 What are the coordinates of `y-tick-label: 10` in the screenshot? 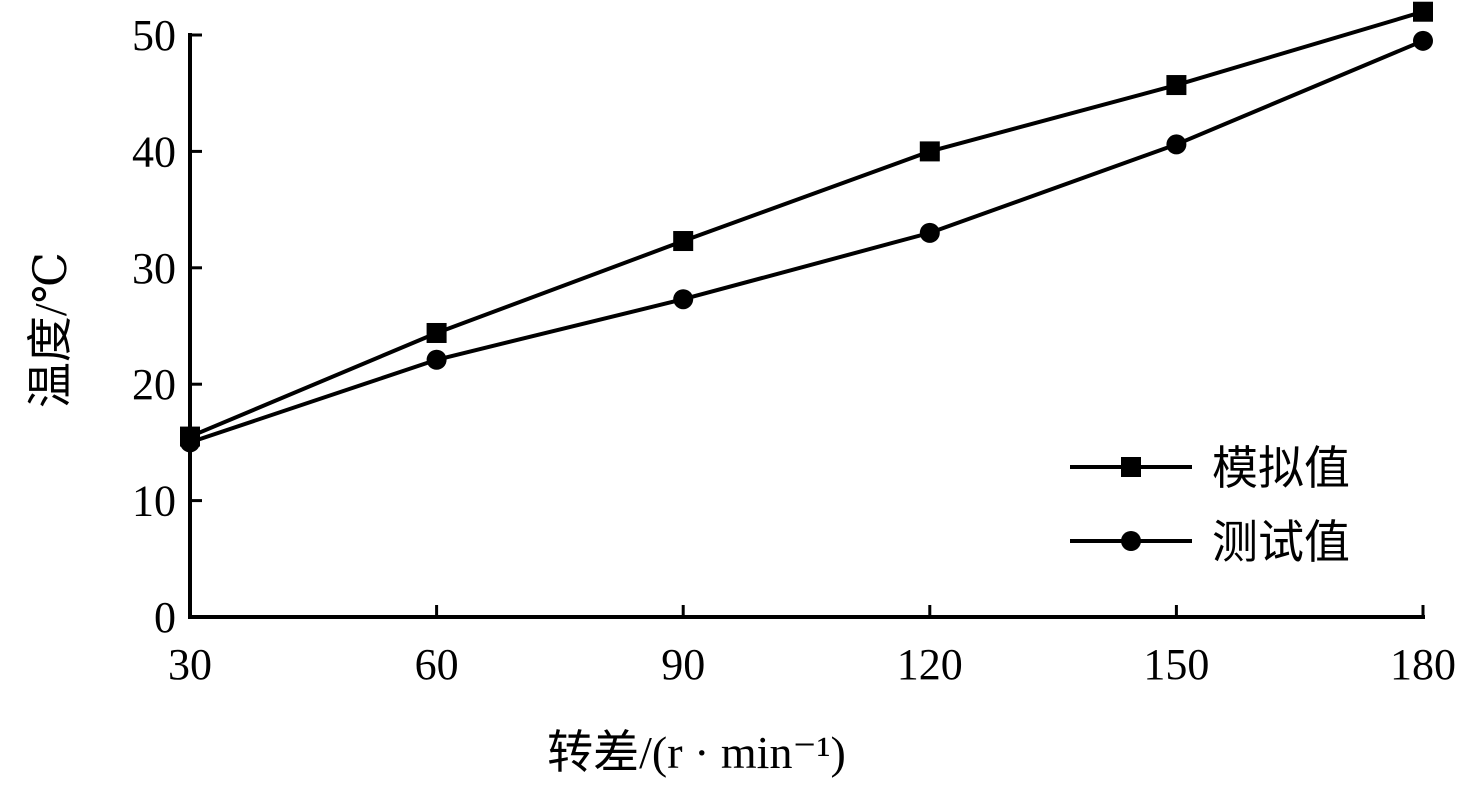 It's located at (154, 501).